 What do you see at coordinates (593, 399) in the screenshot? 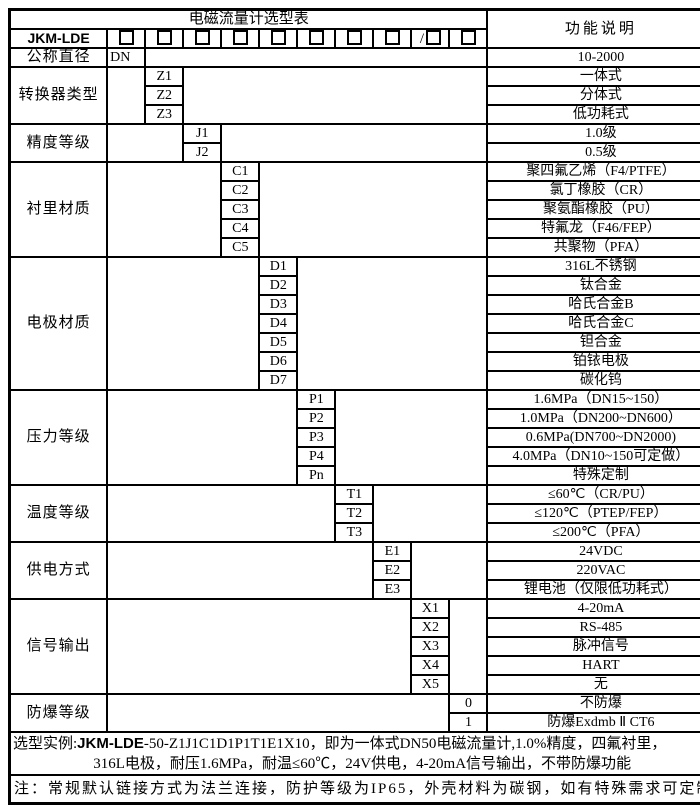
I see `option-description: 1.6MPa（DN15~150）` at bounding box center [593, 399].